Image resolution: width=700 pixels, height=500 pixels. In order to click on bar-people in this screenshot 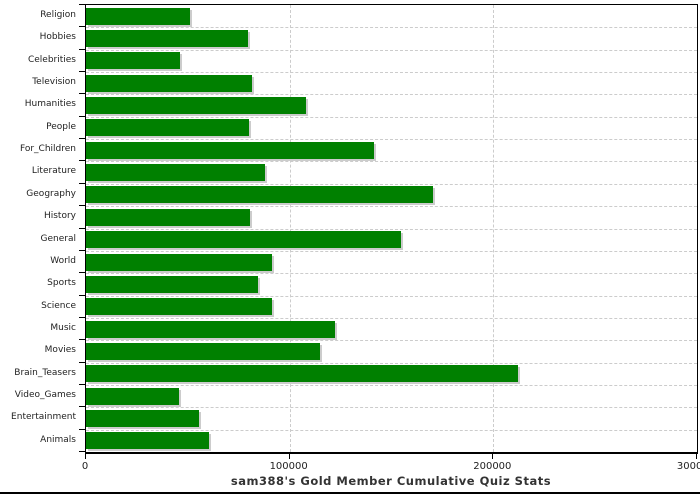, I will do `click(167, 128)`.